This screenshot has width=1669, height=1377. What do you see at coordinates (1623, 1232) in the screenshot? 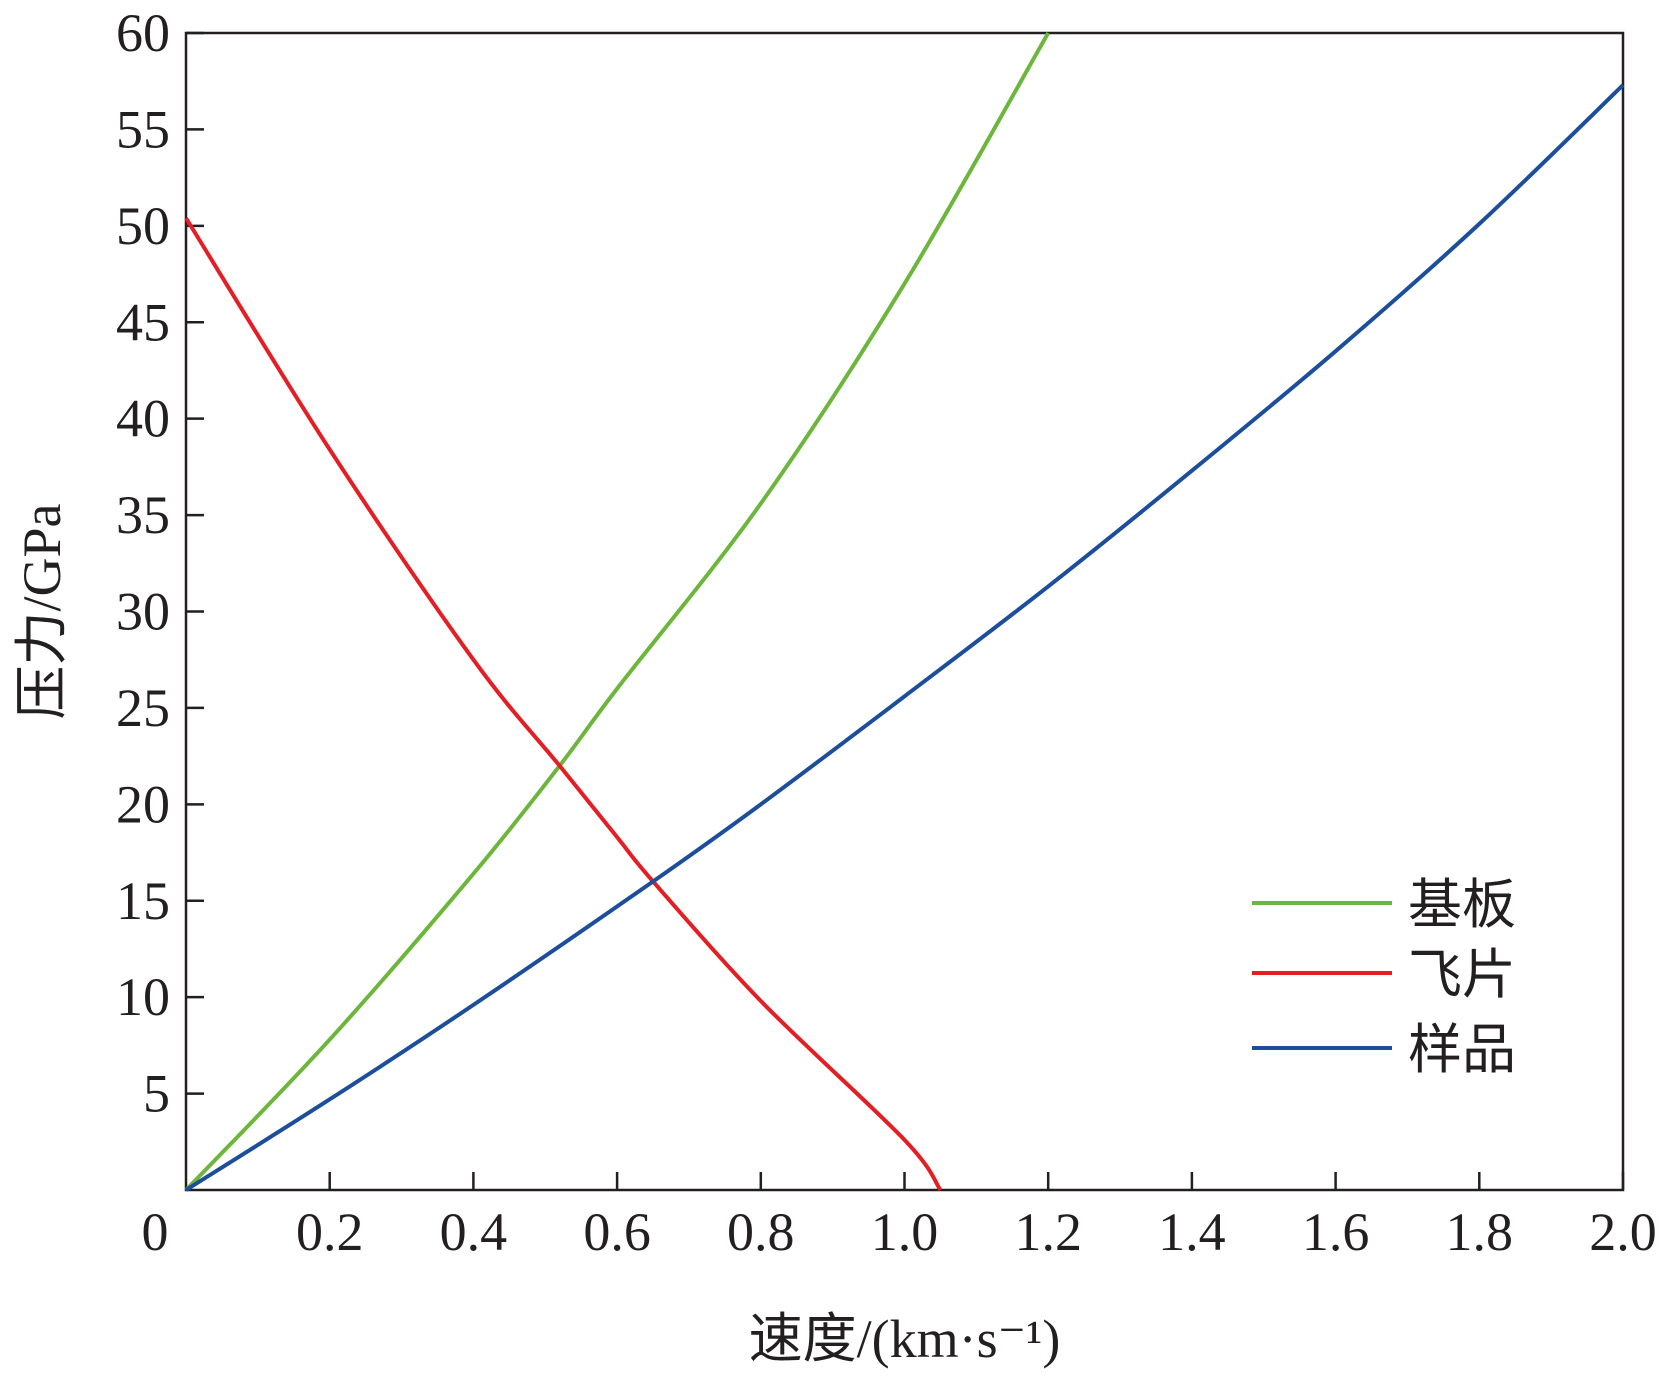
I see `x-tick-label: 2.0` at bounding box center [1623, 1232].